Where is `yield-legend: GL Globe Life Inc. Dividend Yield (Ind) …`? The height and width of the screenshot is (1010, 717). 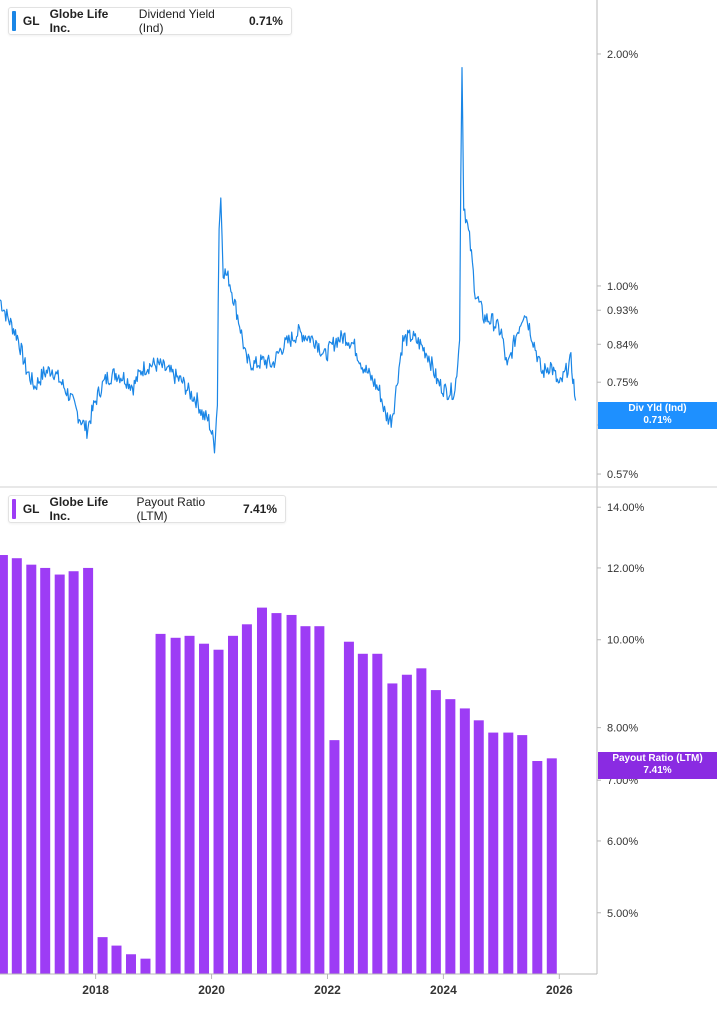
yield-legend: GL Globe Life Inc. Dividend Yield (Ind) … is located at coordinates (150, 21).